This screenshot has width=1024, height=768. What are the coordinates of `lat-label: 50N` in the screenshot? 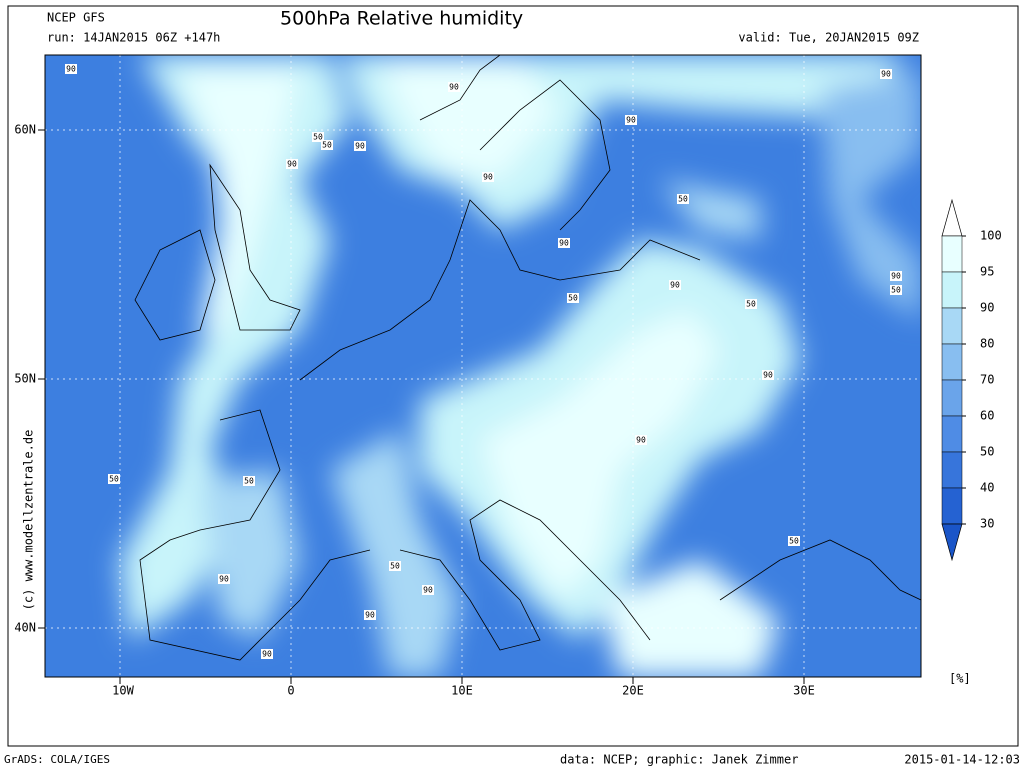 It's located at (25, 379).